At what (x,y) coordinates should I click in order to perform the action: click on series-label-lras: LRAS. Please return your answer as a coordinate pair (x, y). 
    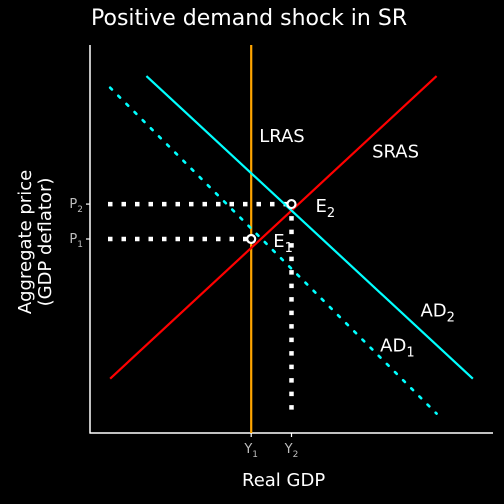
    Looking at the image, I should click on (282, 136).